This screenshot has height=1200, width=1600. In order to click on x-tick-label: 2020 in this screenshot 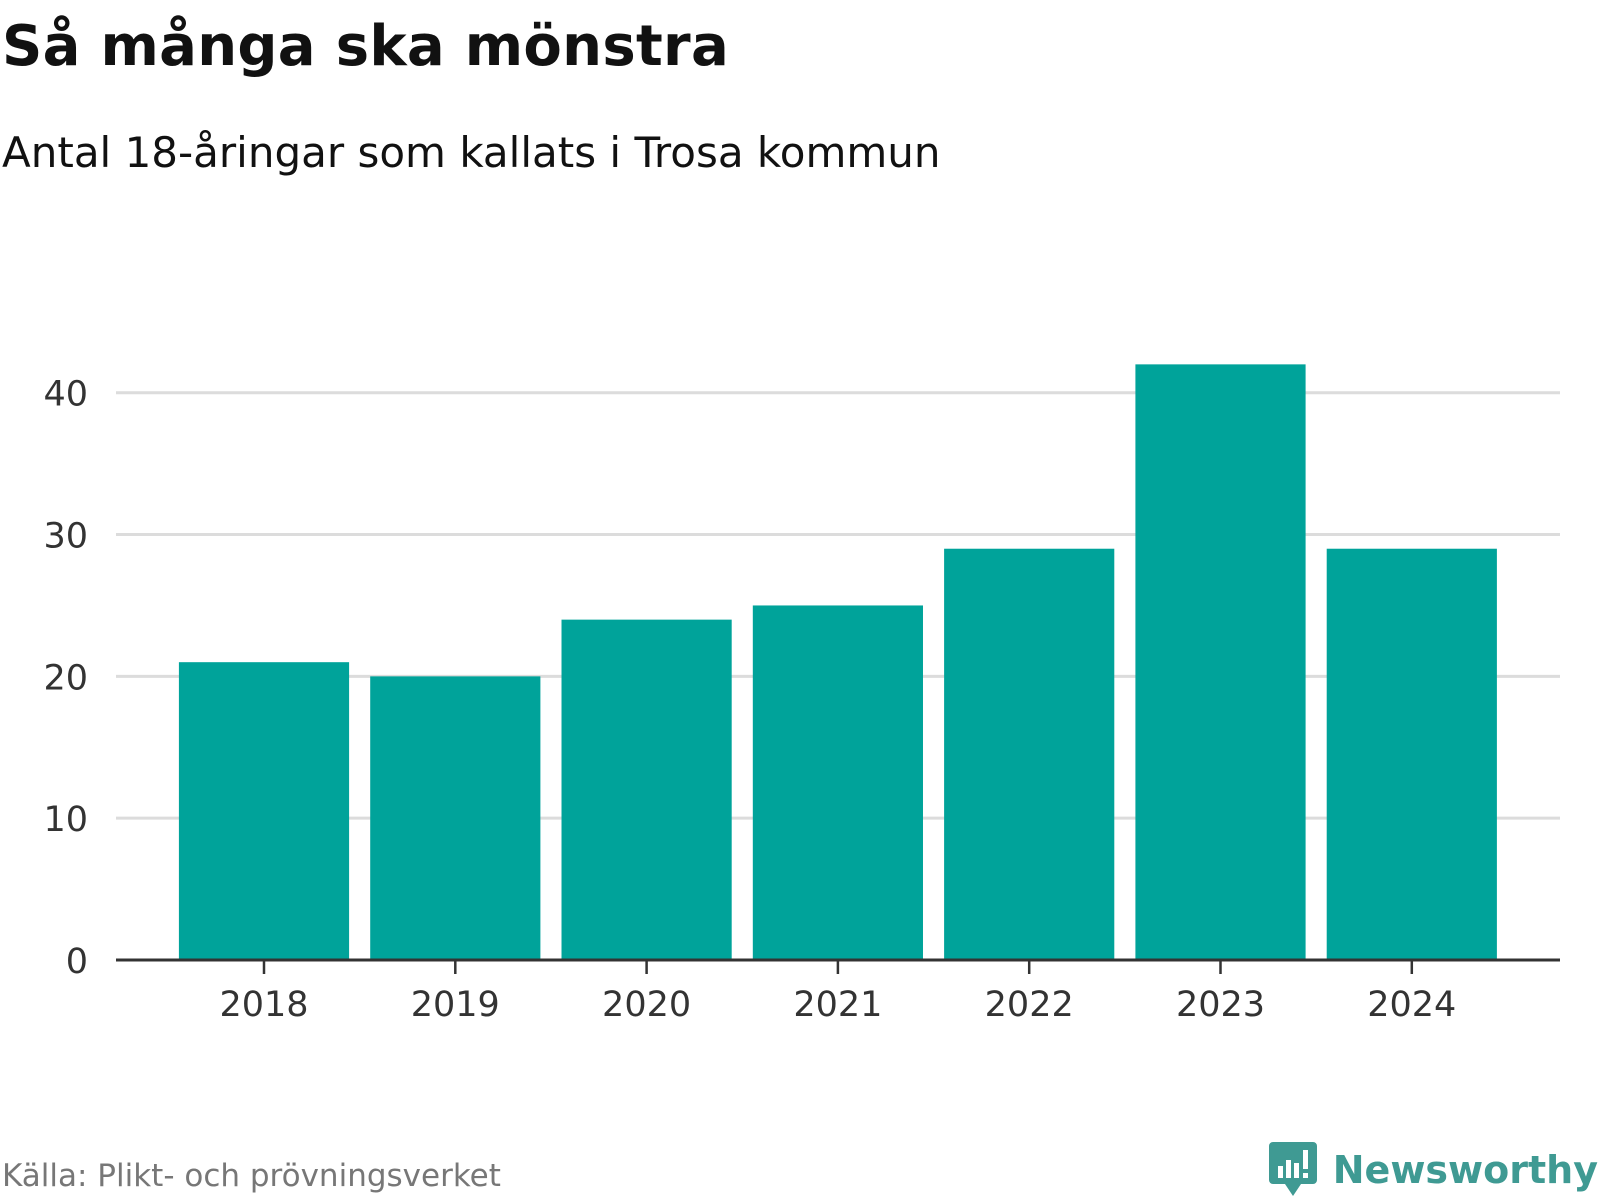, I will do `click(646, 1005)`.